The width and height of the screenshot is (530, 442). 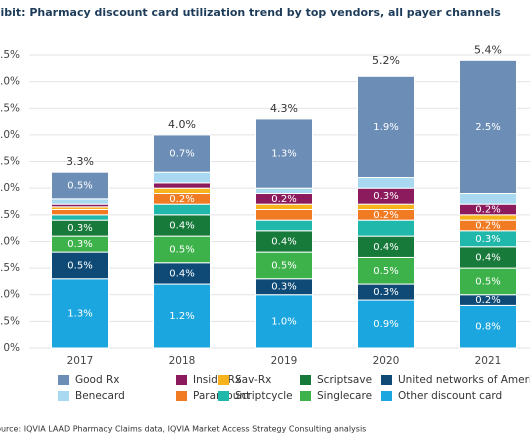 I want to click on data-label: 1.0%, so click(x=283, y=321).